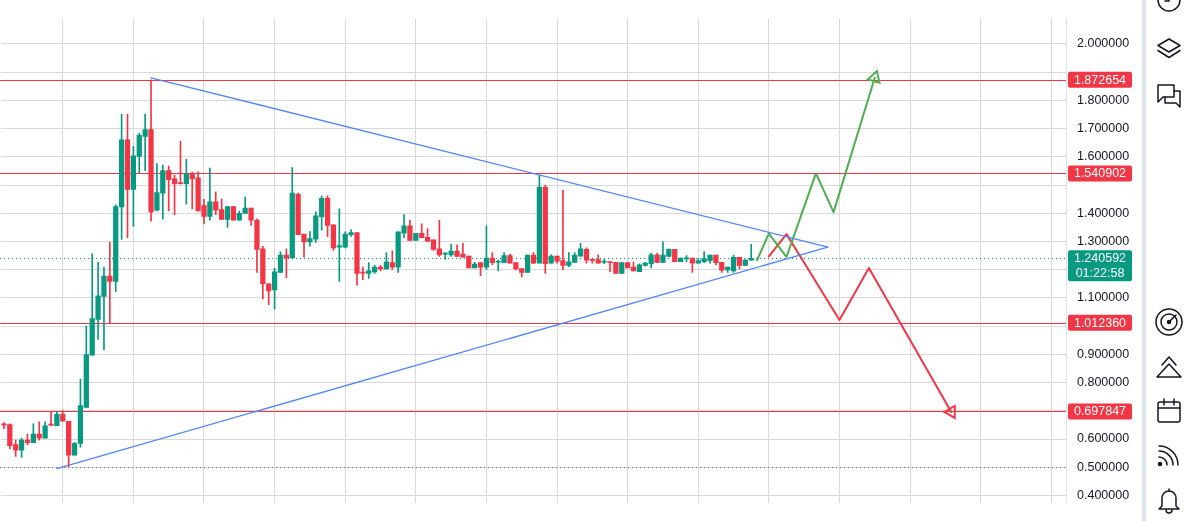  Describe the element at coordinates (1103, 240) in the screenshot. I see `y-tick-label: 1.300000` at that location.